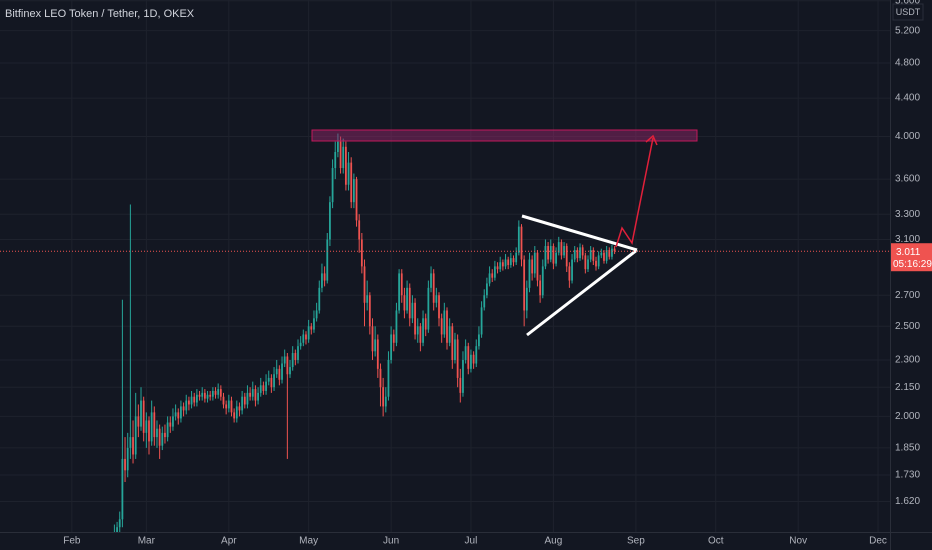 This screenshot has width=932, height=550. Describe the element at coordinates (907, 360) in the screenshot. I see `y-tick-label: 2.300` at that location.